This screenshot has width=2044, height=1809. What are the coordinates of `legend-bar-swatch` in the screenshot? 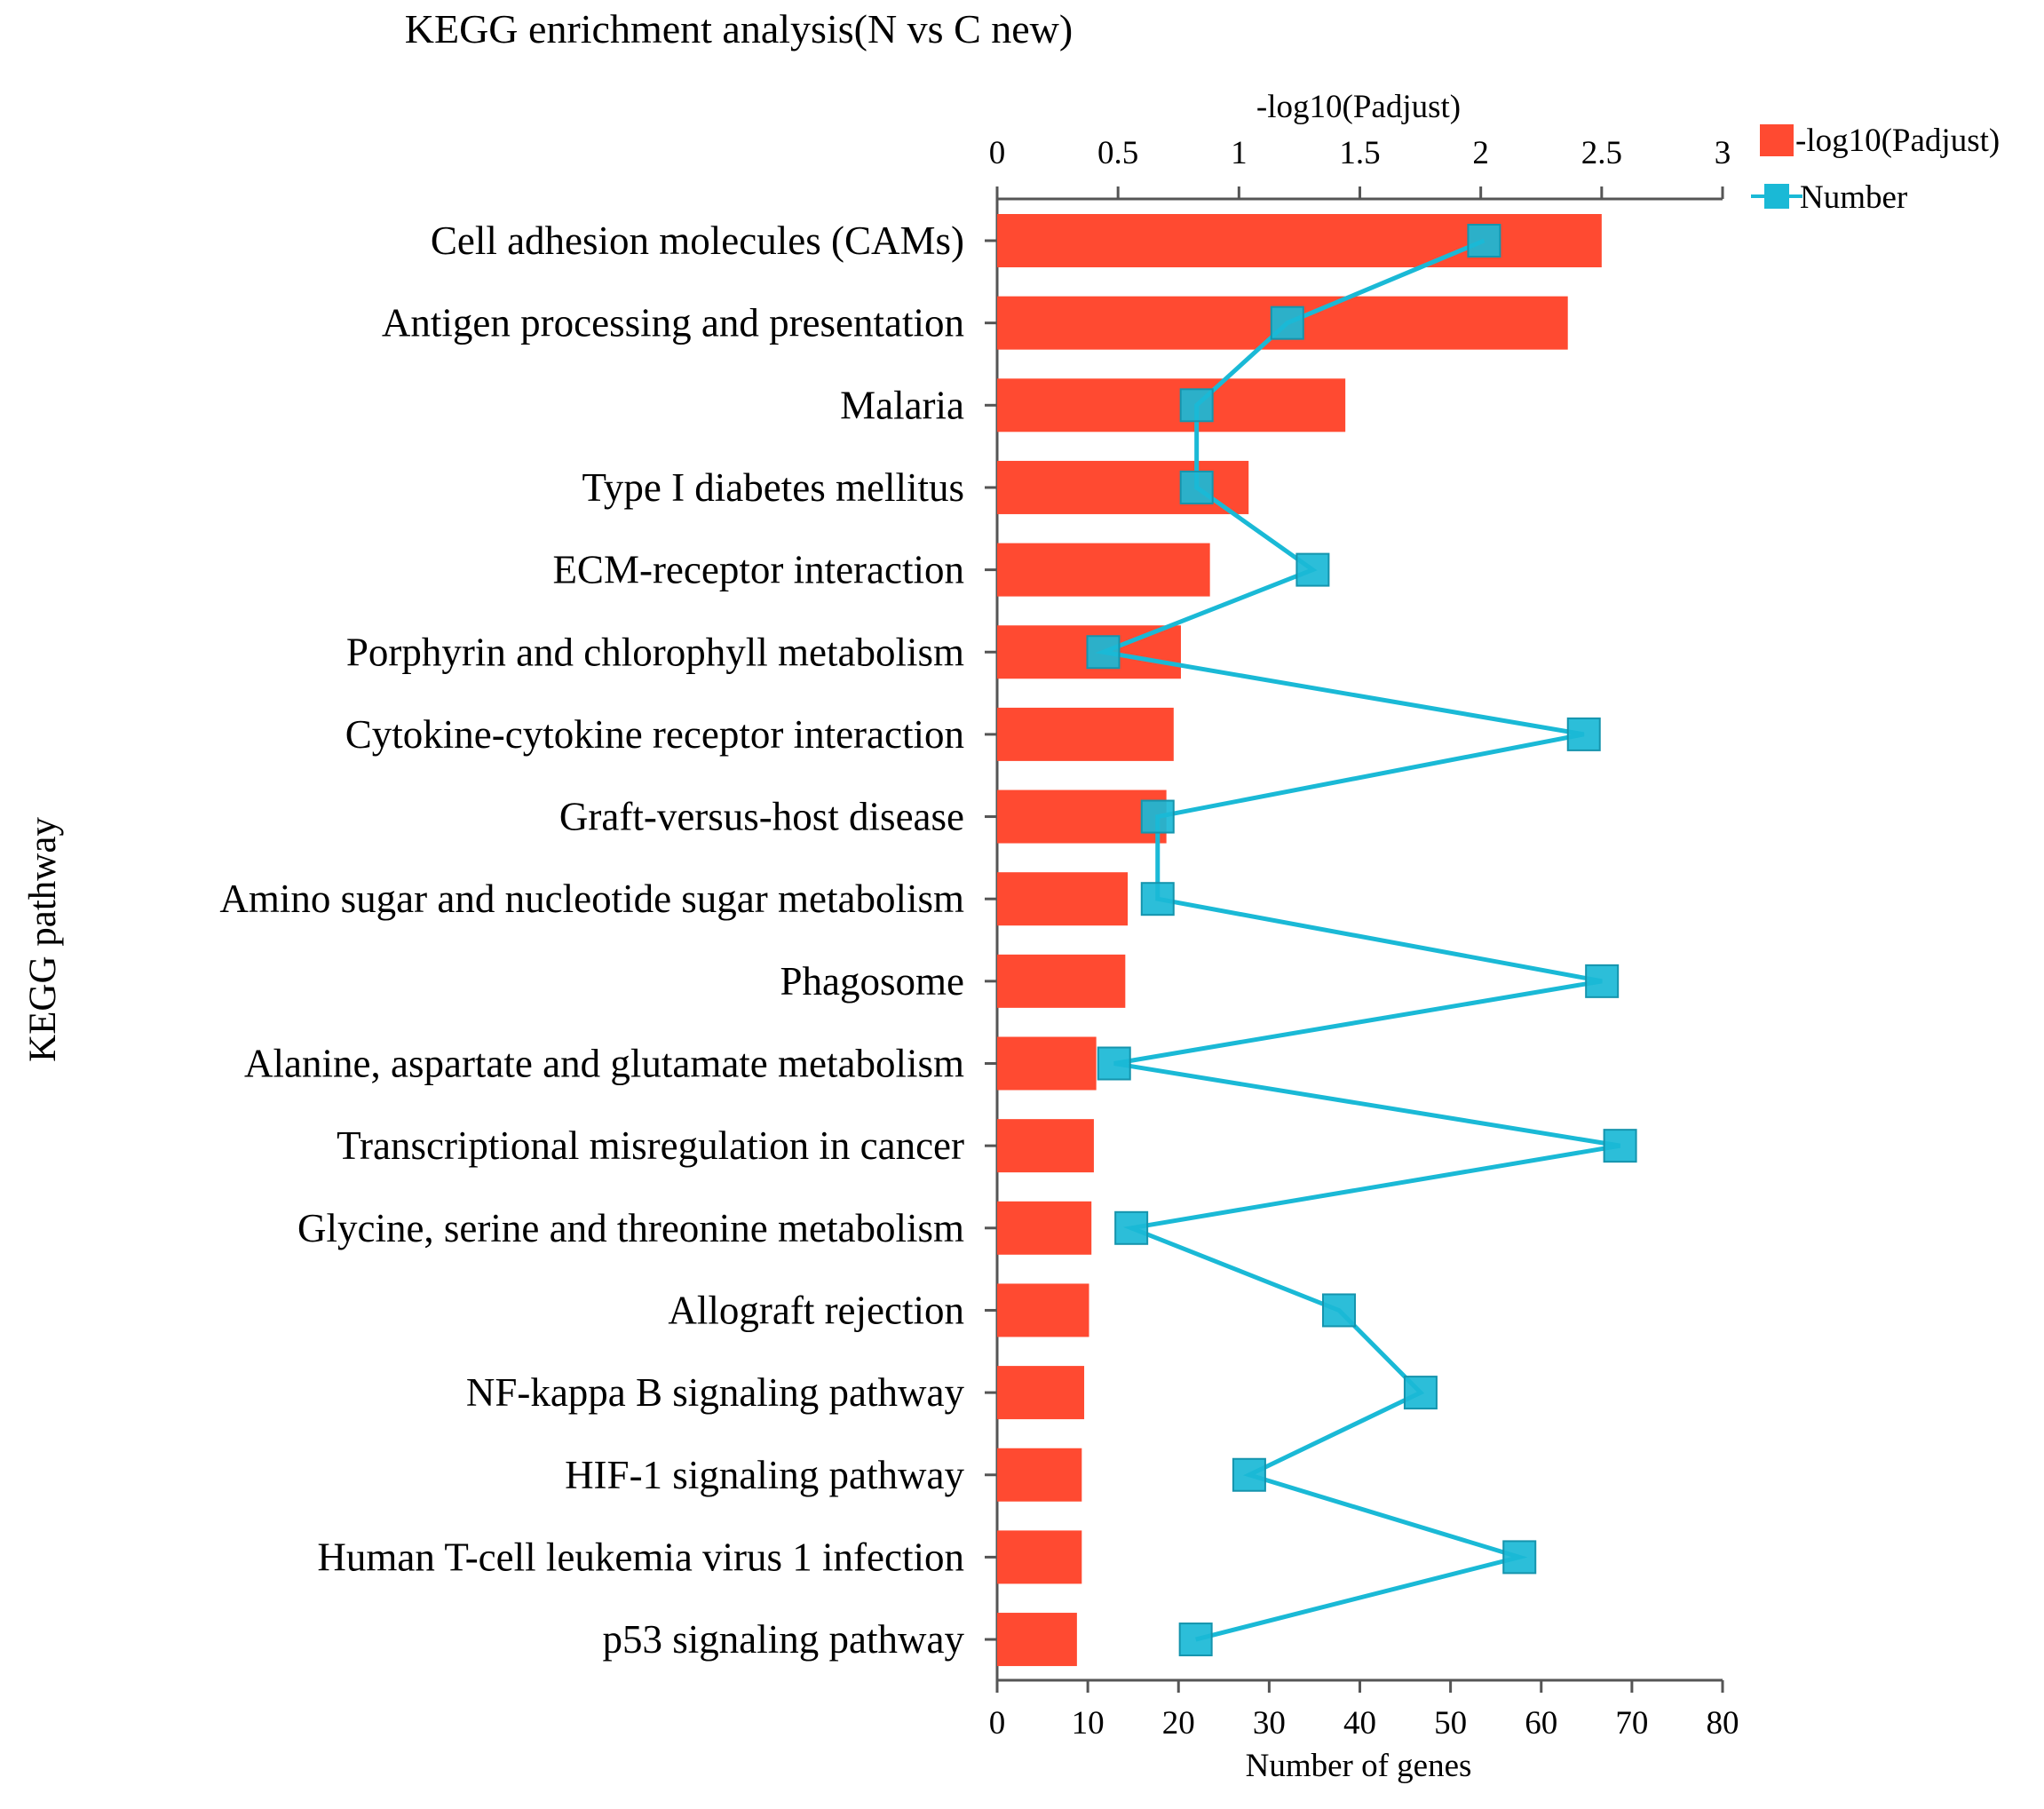 It's located at (1777, 140).